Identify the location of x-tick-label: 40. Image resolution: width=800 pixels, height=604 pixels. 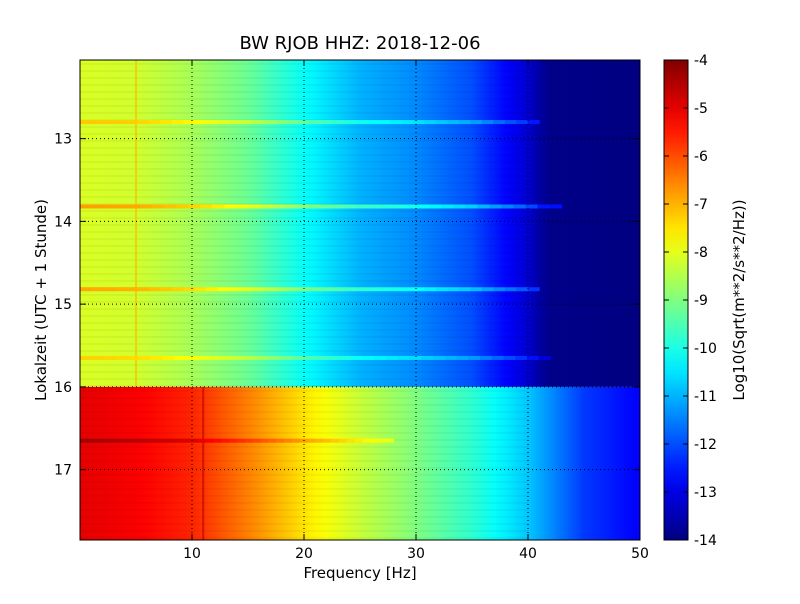
(528, 554).